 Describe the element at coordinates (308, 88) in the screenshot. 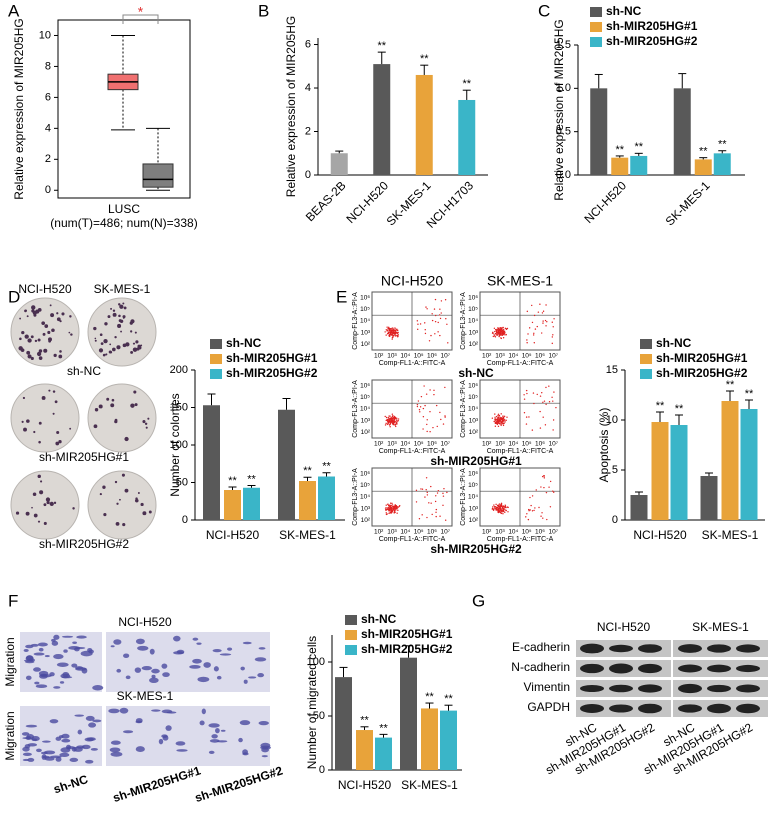

I see `y-tick-label: 4` at that location.